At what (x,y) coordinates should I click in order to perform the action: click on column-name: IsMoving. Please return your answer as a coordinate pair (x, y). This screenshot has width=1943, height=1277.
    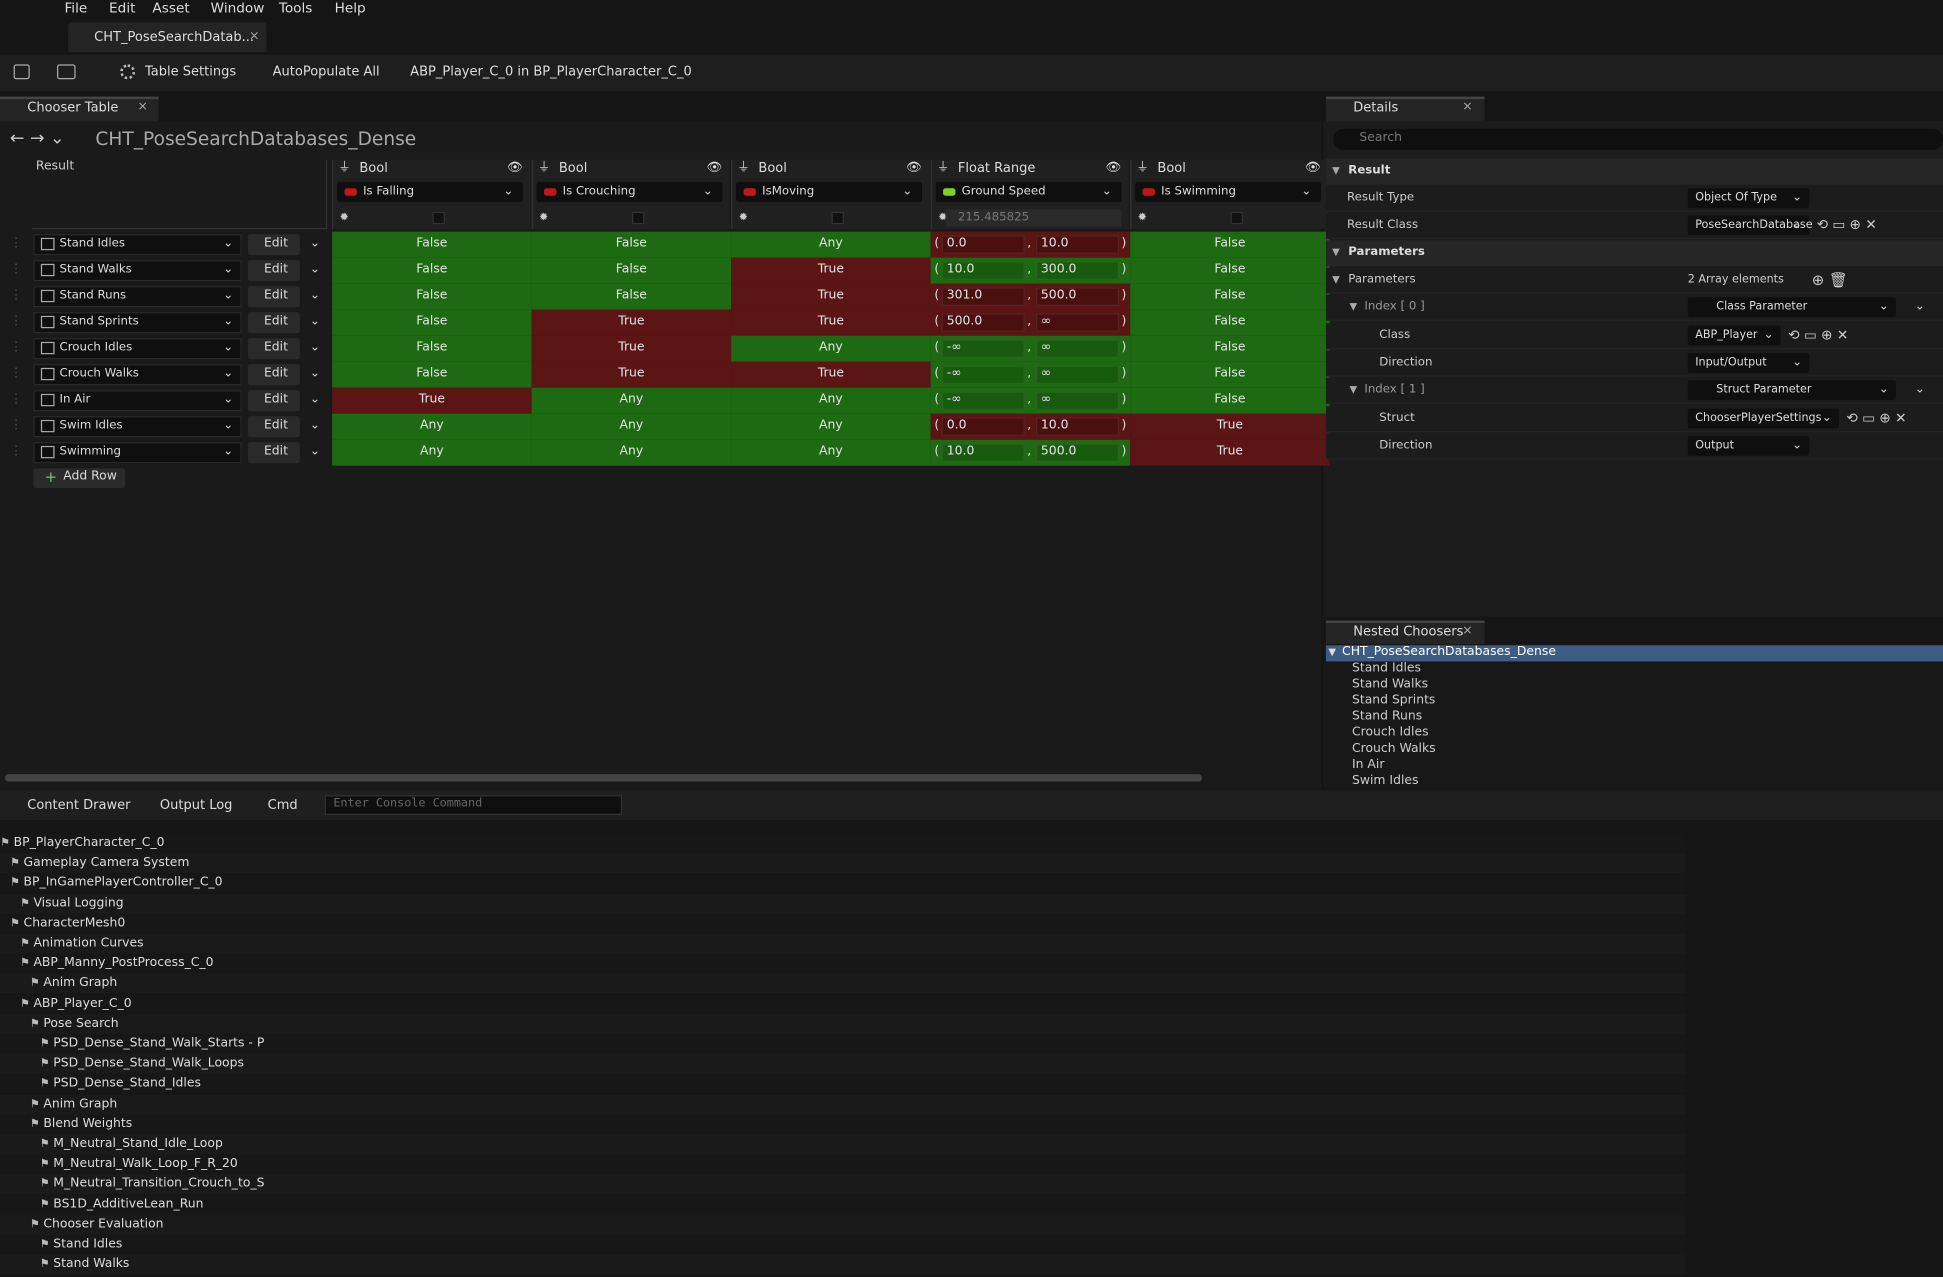
    Looking at the image, I should click on (788, 191).